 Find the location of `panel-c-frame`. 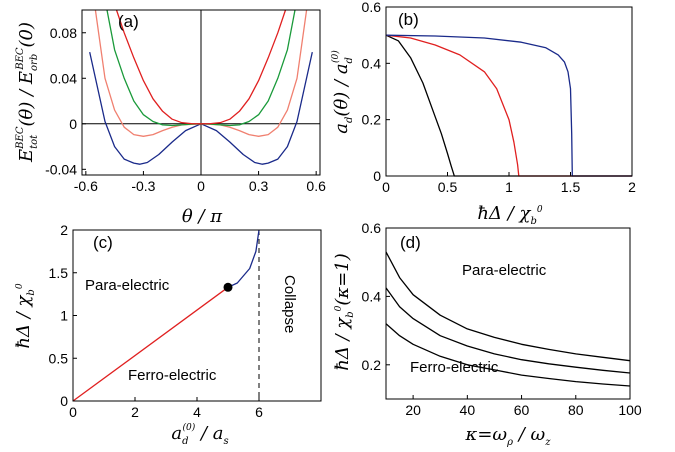

panel-c-frame is located at coordinates (197, 315).